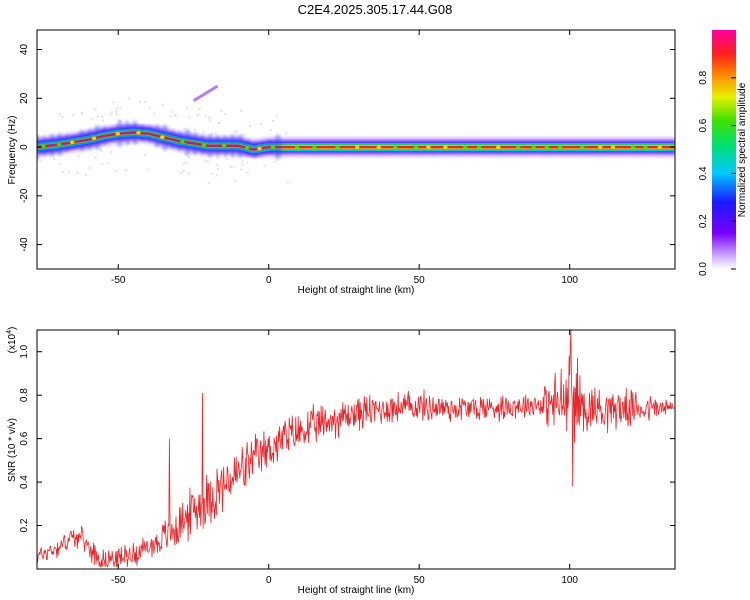 The width and height of the screenshot is (750, 600). Describe the element at coordinates (118, 280) in the screenshot. I see `spectrogram-x-tick-label: -50` at that location.